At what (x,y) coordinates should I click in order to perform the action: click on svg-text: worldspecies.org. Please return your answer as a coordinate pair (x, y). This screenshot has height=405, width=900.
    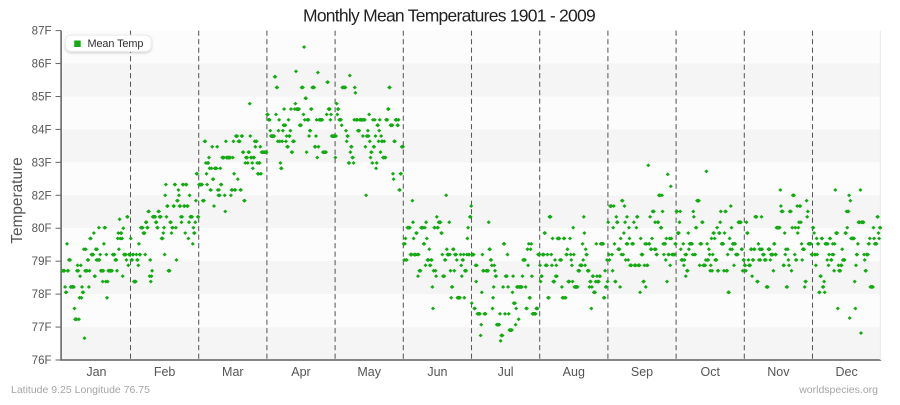
    Looking at the image, I should click on (838, 390).